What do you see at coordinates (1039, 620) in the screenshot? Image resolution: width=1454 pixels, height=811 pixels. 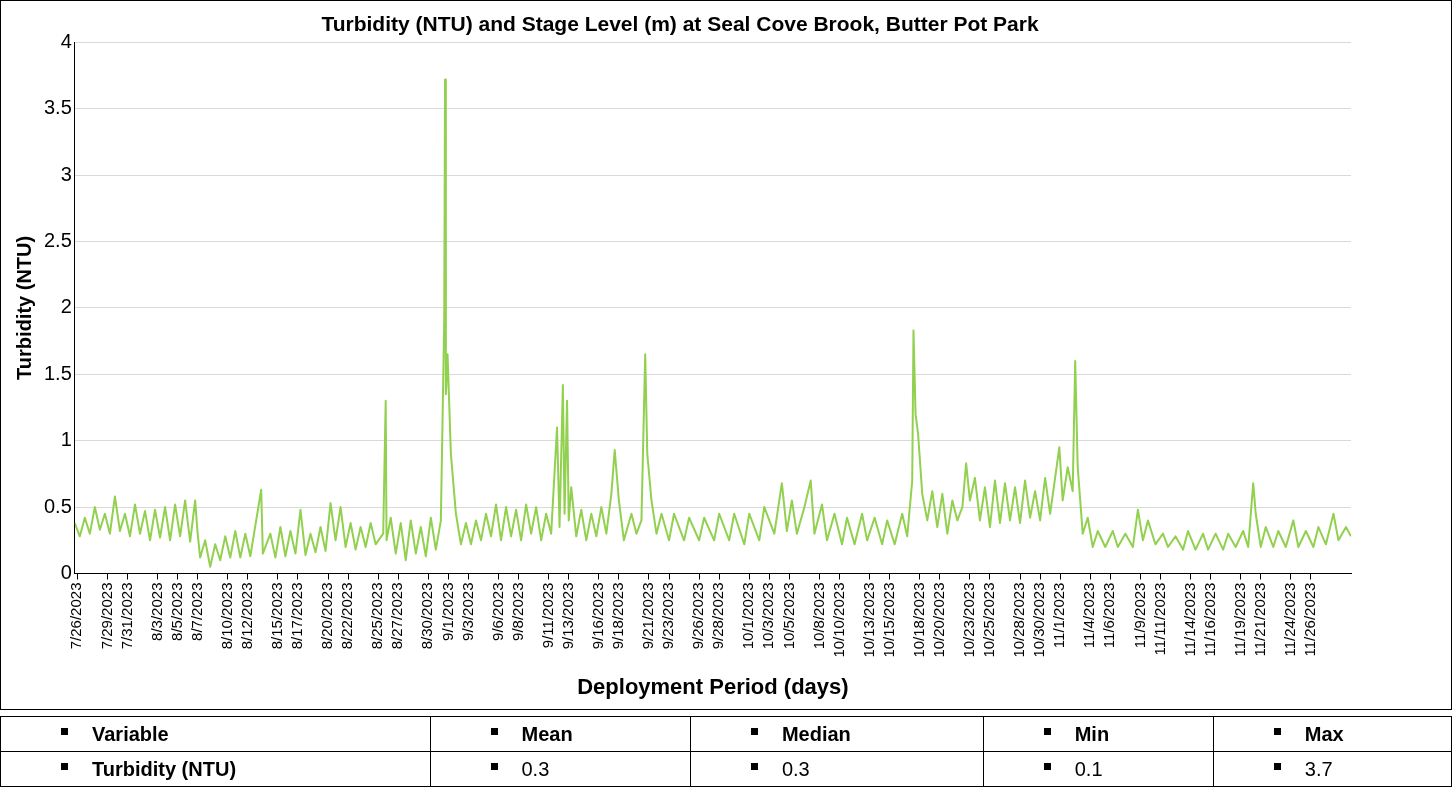 I see `x-tick-label: 10/30/2023` at bounding box center [1039, 620].